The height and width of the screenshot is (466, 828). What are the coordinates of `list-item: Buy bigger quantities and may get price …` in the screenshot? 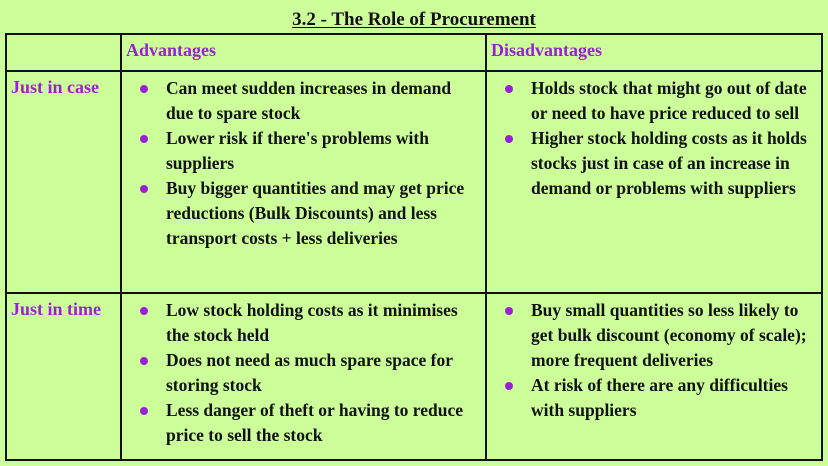 It's located at (309, 213).